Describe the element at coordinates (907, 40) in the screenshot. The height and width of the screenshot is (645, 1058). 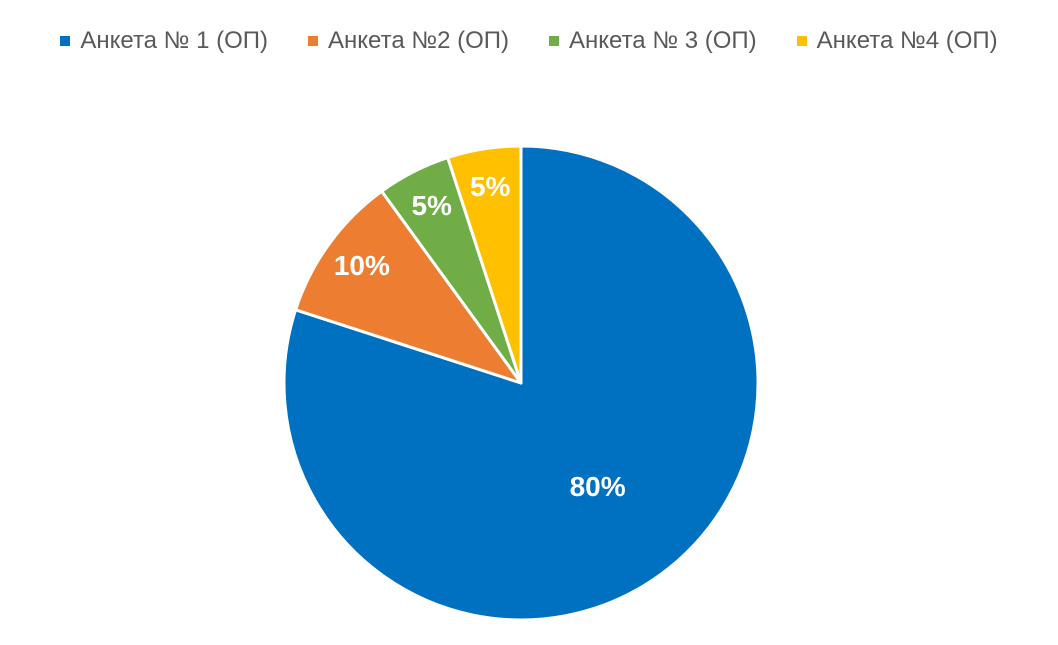
I see `legend-label: Анкета №4 (ОП)` at that location.